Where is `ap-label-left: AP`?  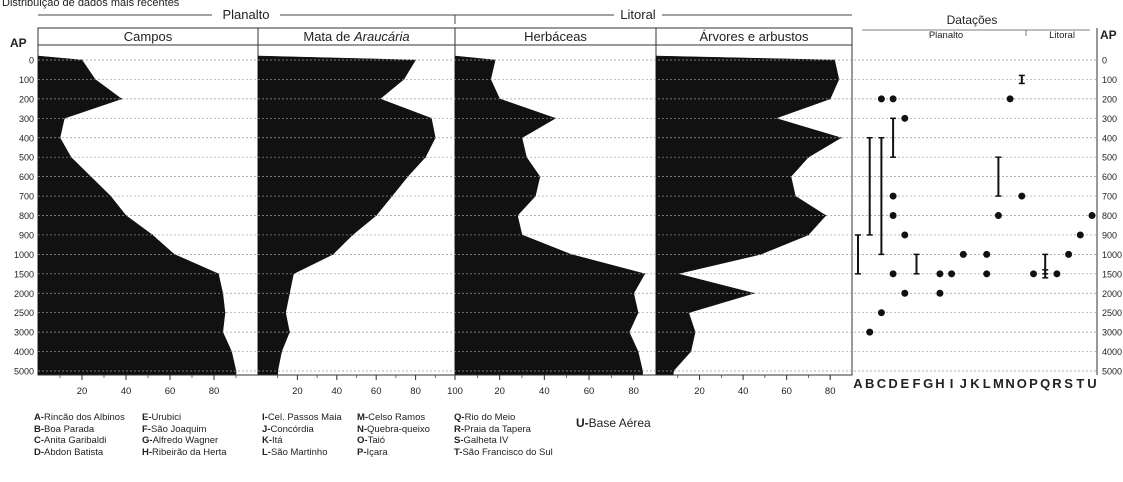 ap-label-left: AP is located at coordinates (18, 43).